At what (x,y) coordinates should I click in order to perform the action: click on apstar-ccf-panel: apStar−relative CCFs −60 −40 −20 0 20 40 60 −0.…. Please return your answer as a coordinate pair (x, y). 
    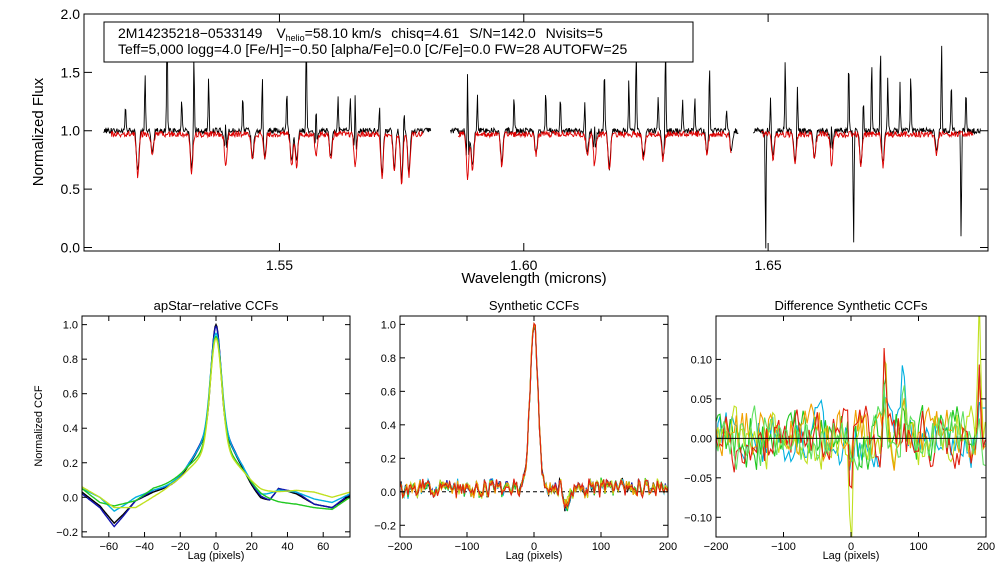
    Looking at the image, I should click on (192, 430).